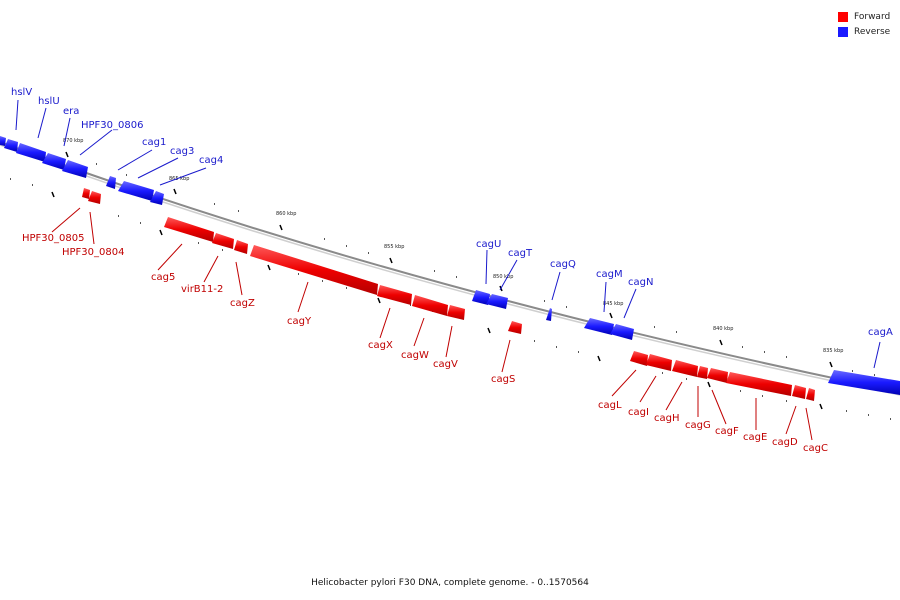 The height and width of the screenshot is (600, 900). What do you see at coordinates (815, 448) in the screenshot?
I see `gene-label-cagC: cagC` at bounding box center [815, 448].